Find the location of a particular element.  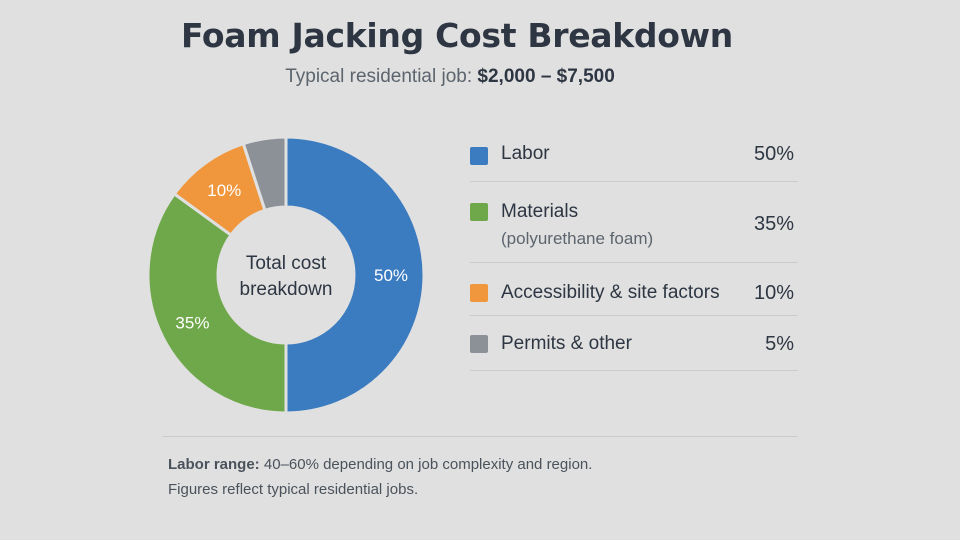

donut-center-label-1: Total cost is located at coordinates (286, 263).